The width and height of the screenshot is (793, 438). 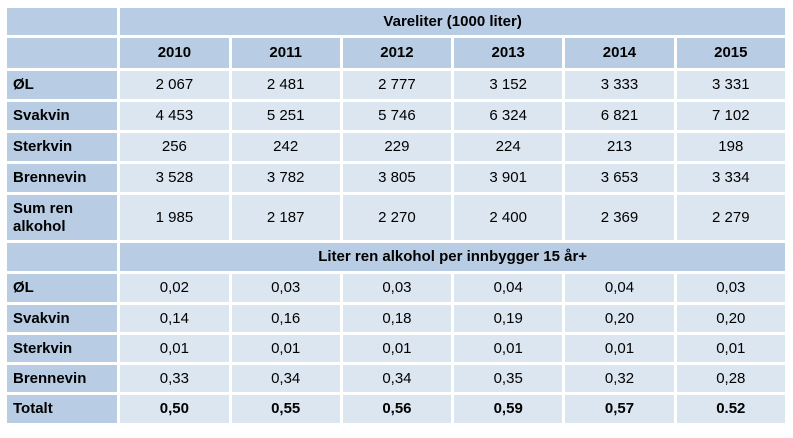 I want to click on table-row: ØL 2 067 2 481 2 777 3 152 3 333 3 331, so click(x=396, y=85).